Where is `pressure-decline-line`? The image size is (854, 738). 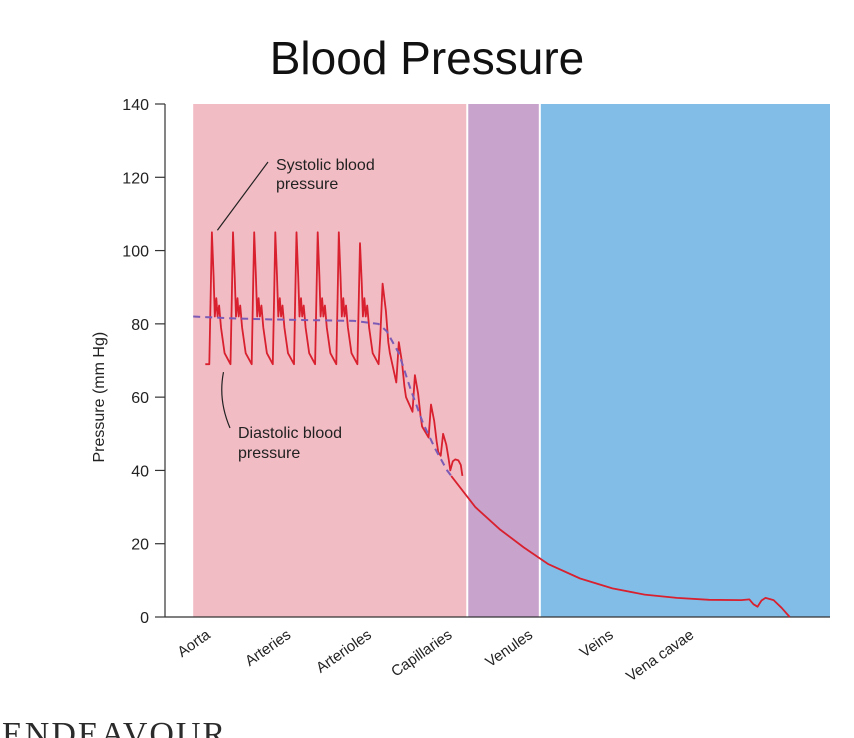
pressure-decline-line is located at coordinates (620, 546).